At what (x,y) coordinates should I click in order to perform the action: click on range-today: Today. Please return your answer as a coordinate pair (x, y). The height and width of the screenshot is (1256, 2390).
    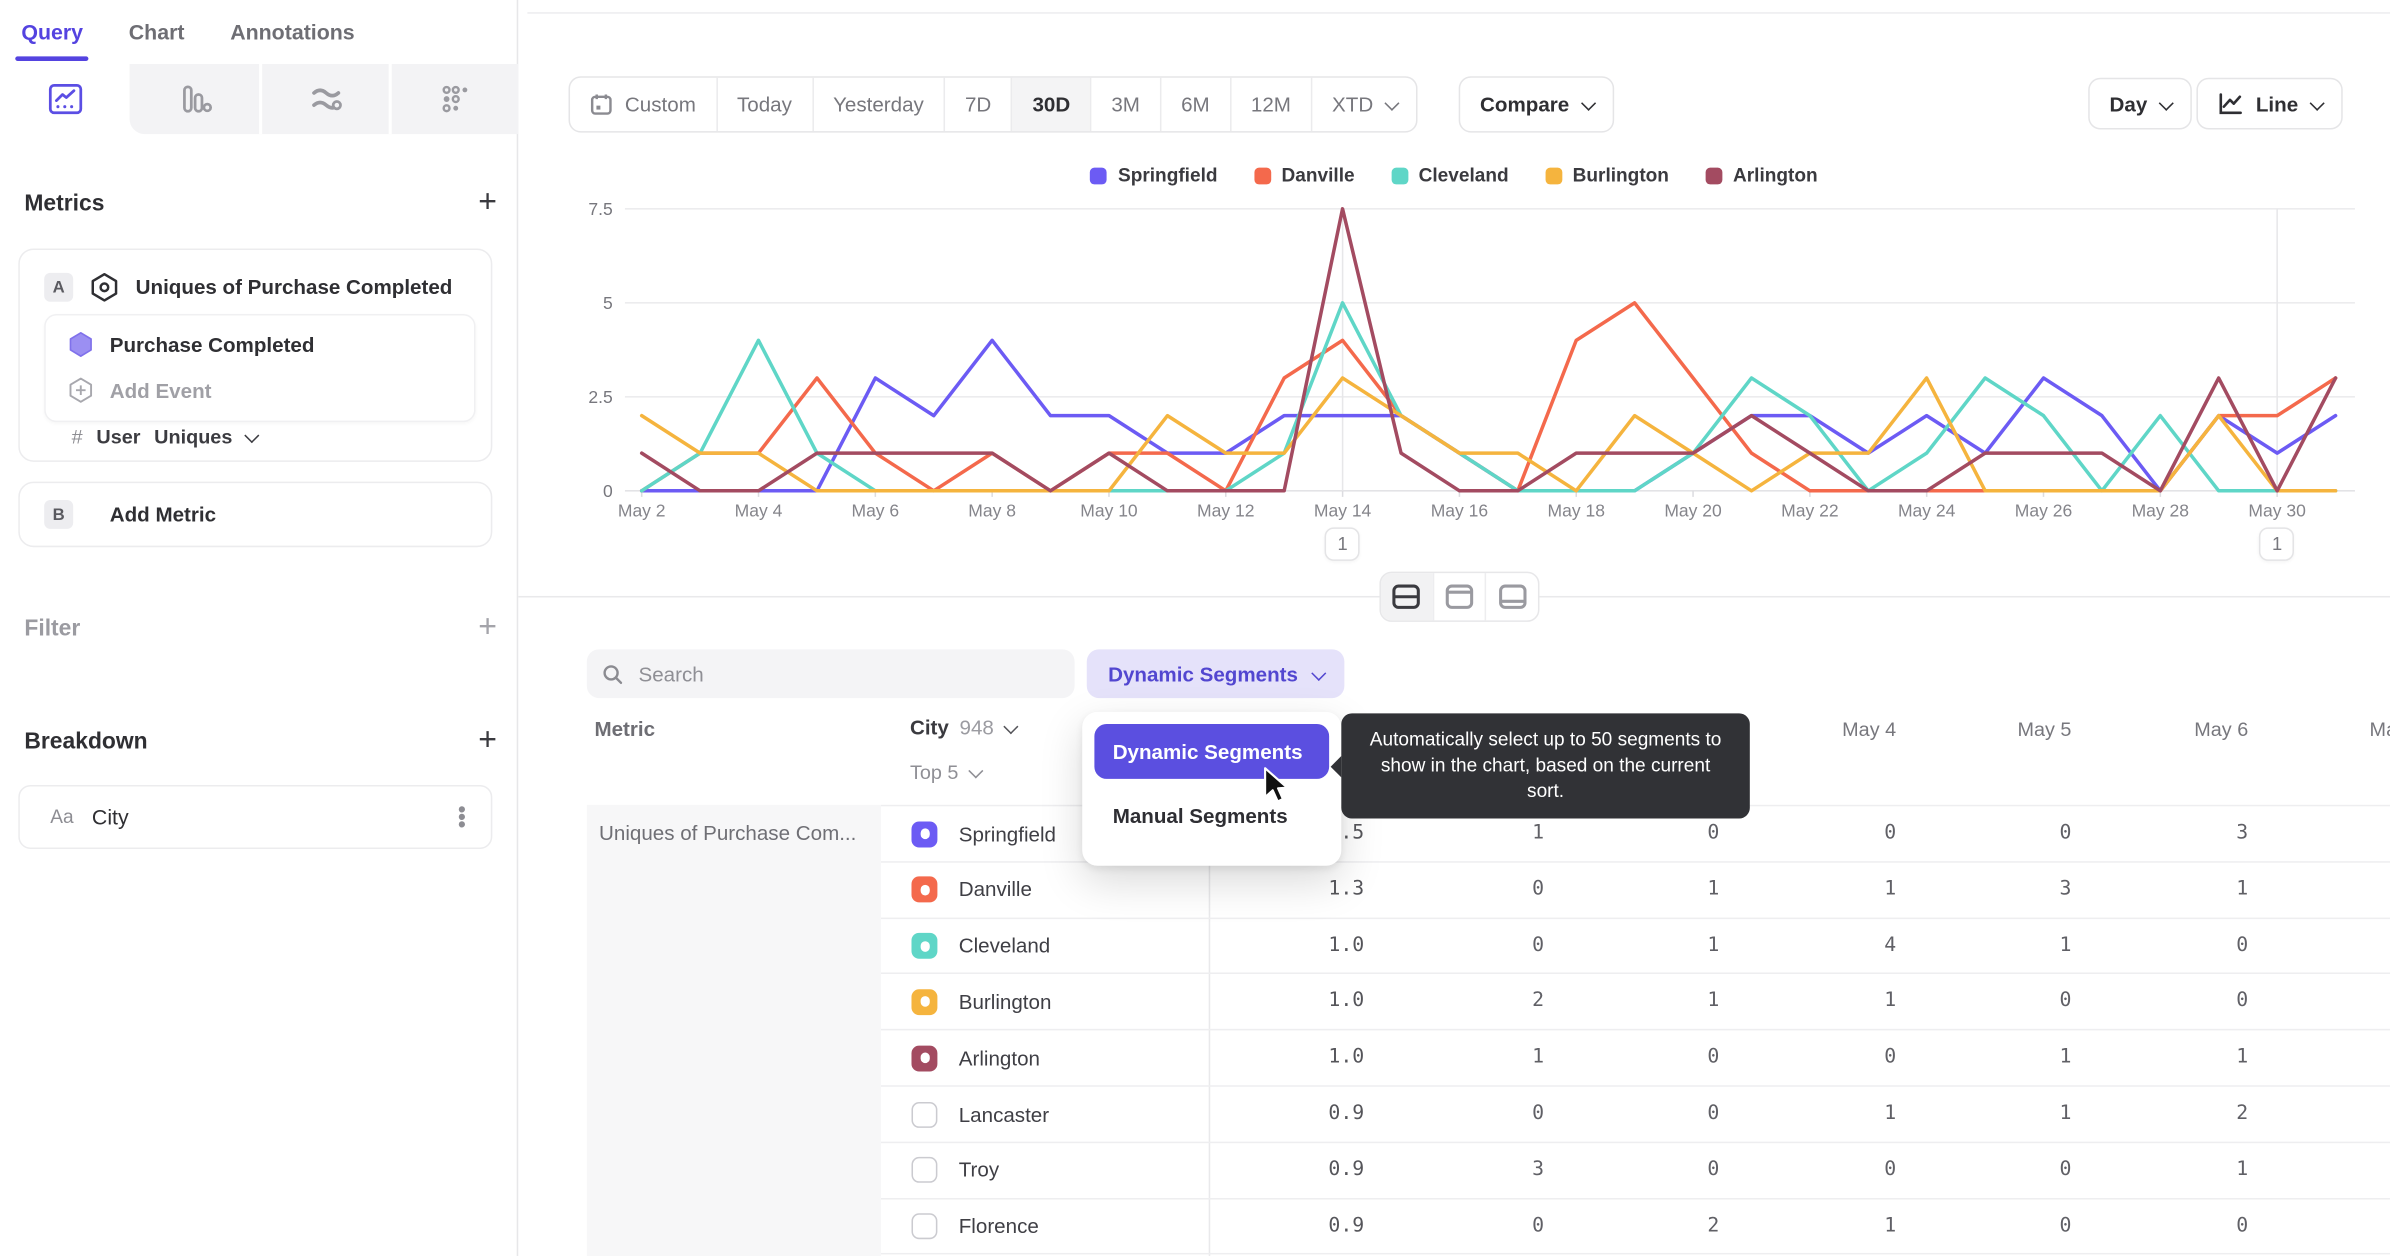
    Looking at the image, I should click on (763, 104).